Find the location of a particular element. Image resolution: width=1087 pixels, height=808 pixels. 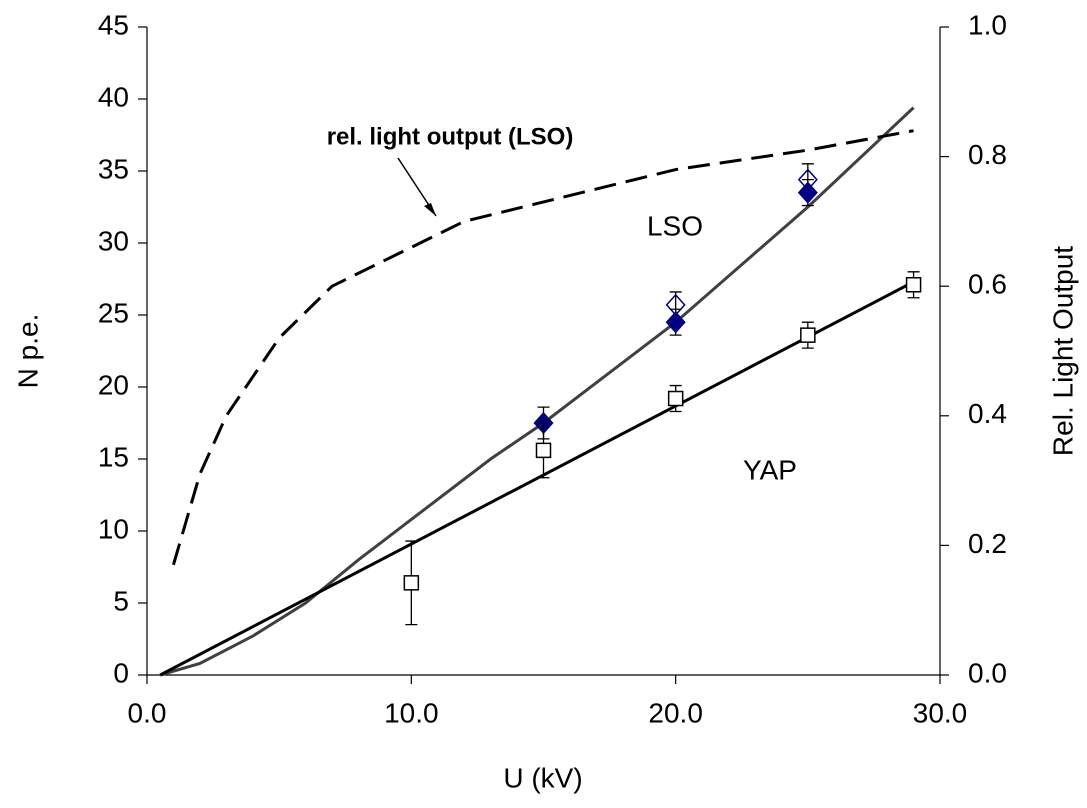

x-tick-label: 10.0 is located at coordinates (411, 712).